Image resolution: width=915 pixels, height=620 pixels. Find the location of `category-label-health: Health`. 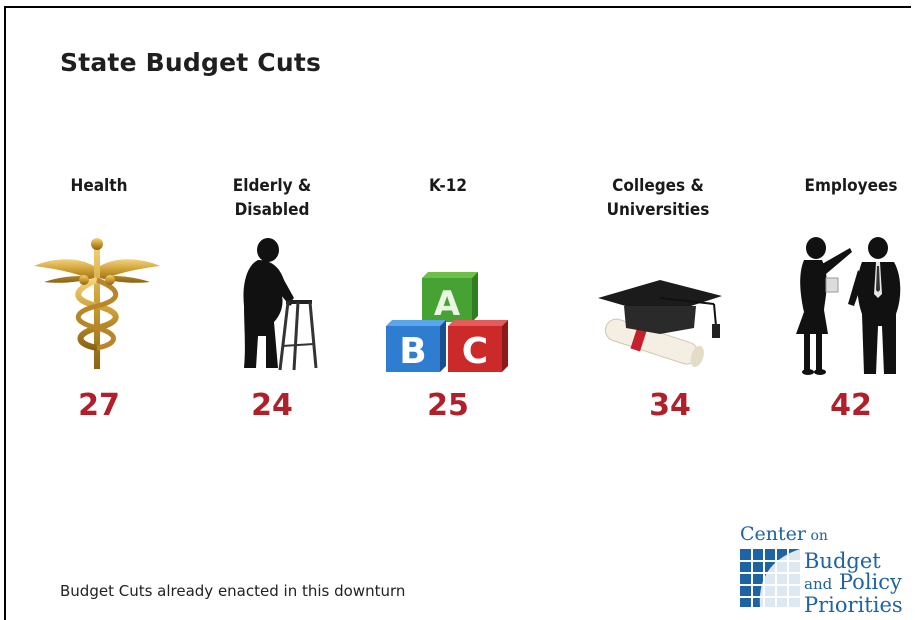

category-label-health: Health is located at coordinates (99, 186).